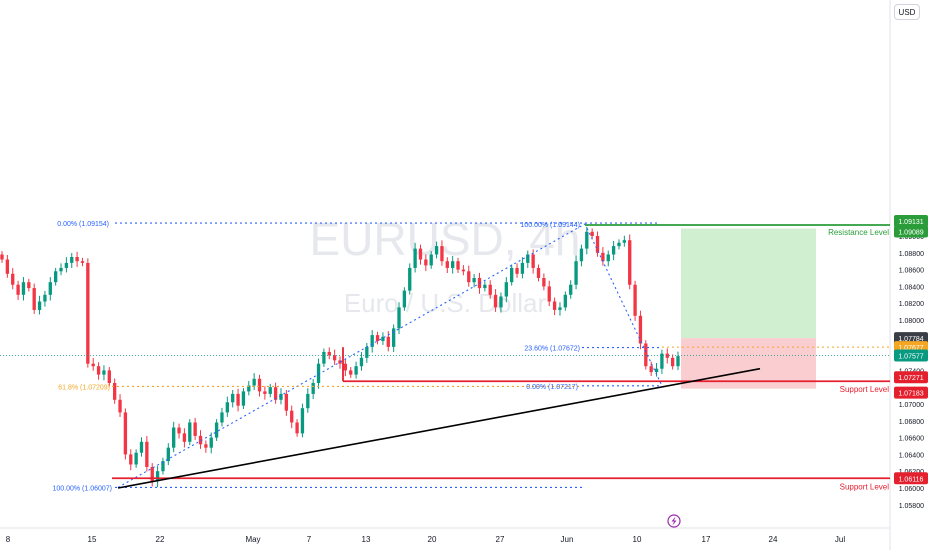  I want to click on currency-button: USD, so click(907, 12).